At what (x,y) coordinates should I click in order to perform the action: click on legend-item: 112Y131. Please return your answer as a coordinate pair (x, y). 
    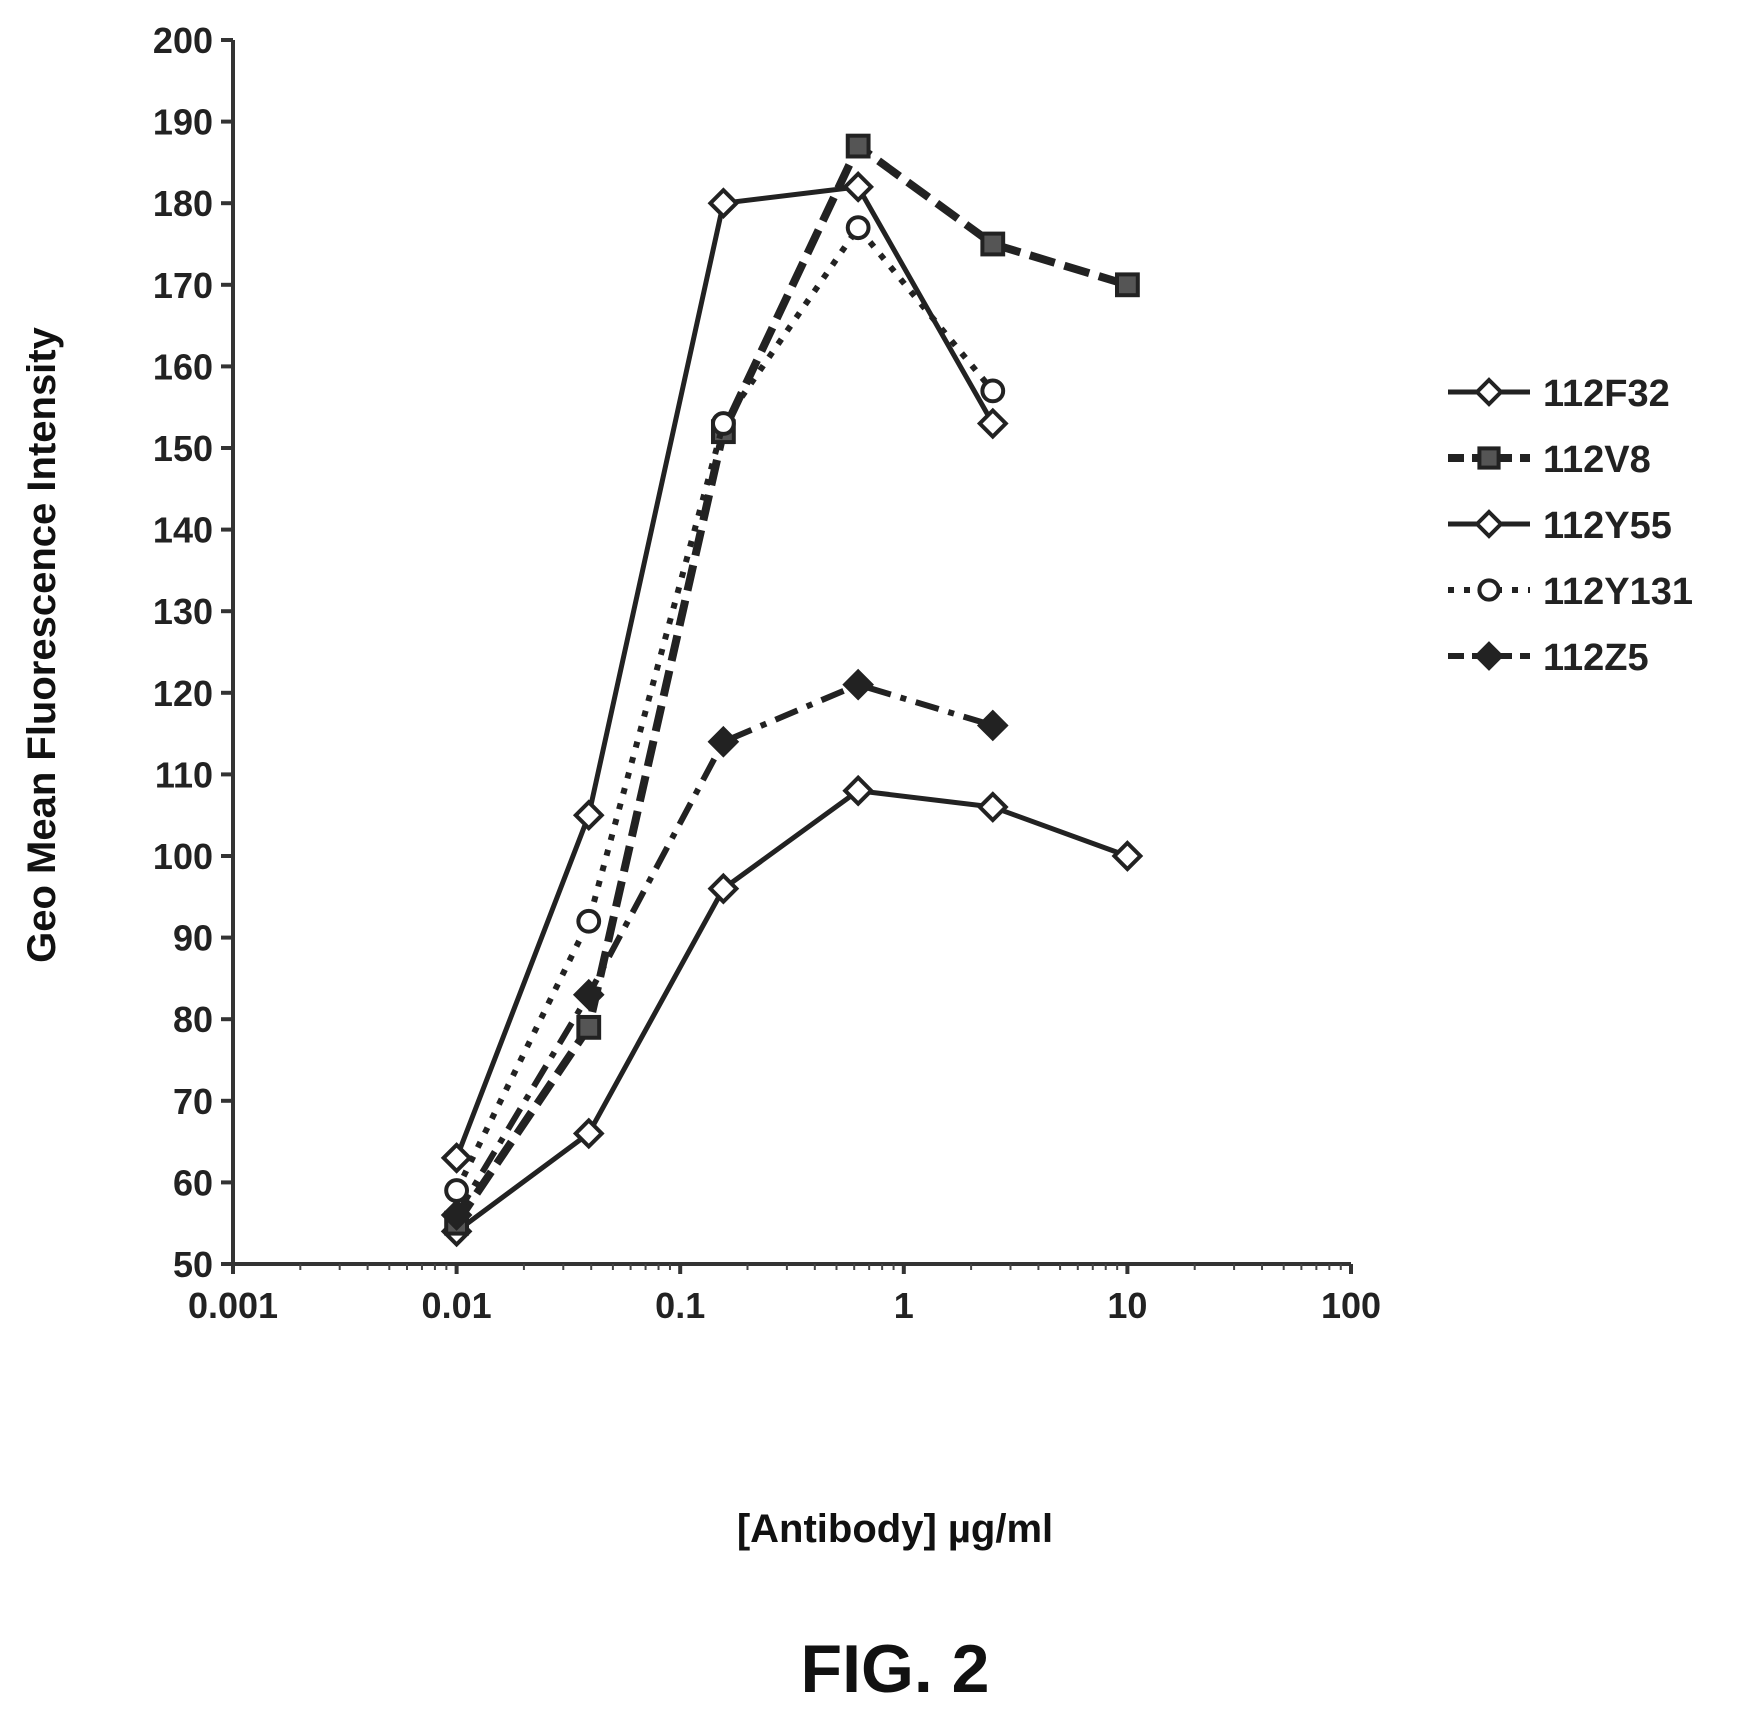
    Looking at the image, I should click on (1570, 592).